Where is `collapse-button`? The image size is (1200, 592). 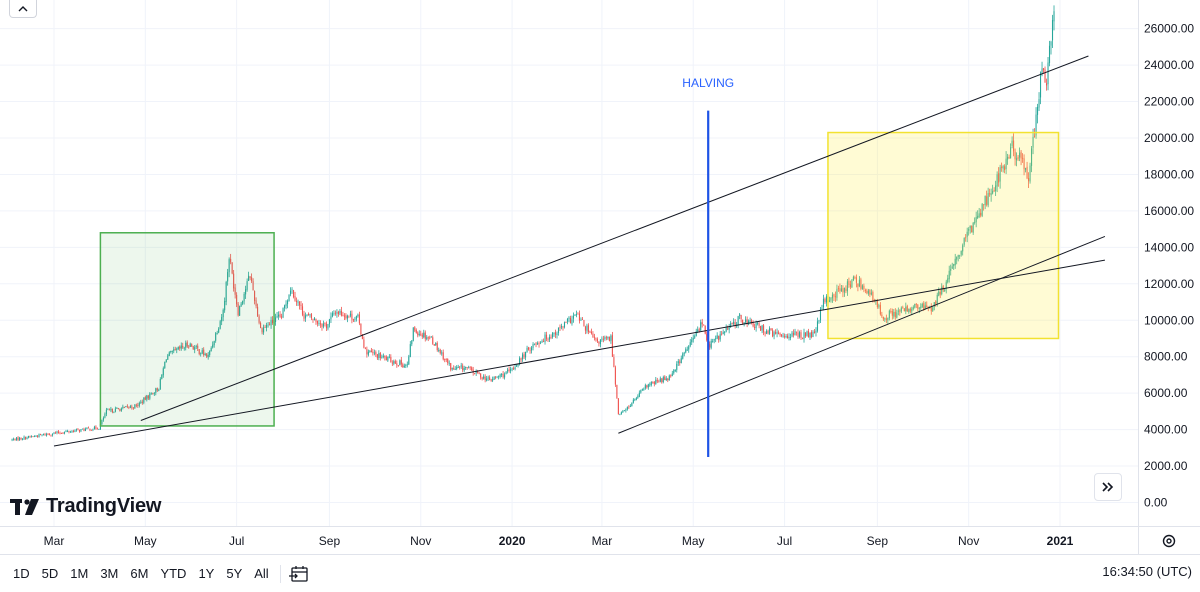
collapse-button is located at coordinates (23, 9).